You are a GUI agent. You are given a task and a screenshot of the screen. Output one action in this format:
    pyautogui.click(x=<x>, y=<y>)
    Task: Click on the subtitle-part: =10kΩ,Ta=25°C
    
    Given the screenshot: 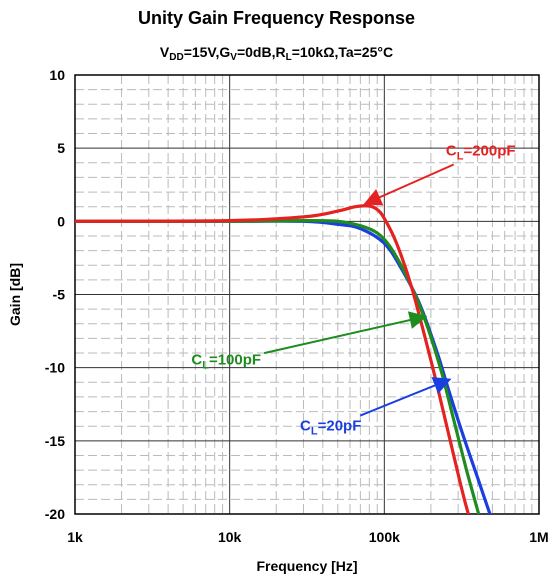 What is the action you would take?
    pyautogui.click(x=342, y=52)
    